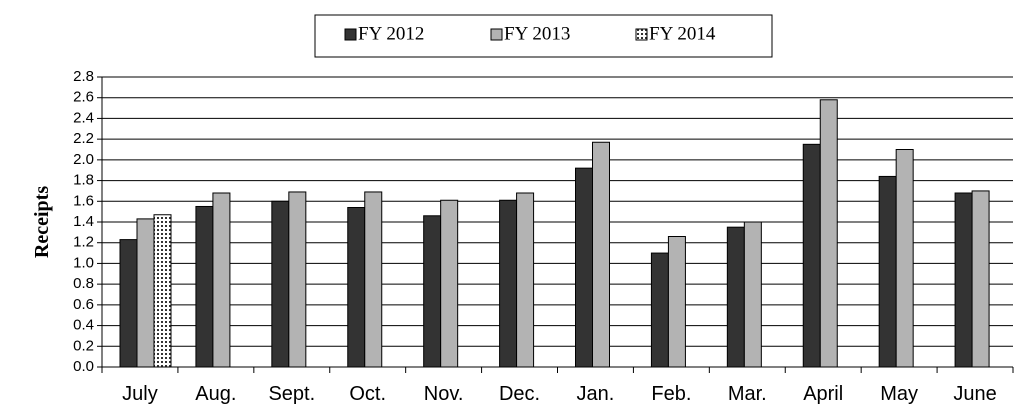 This screenshot has width=1018, height=411. I want to click on legend-label: FY 2014, so click(682, 33).